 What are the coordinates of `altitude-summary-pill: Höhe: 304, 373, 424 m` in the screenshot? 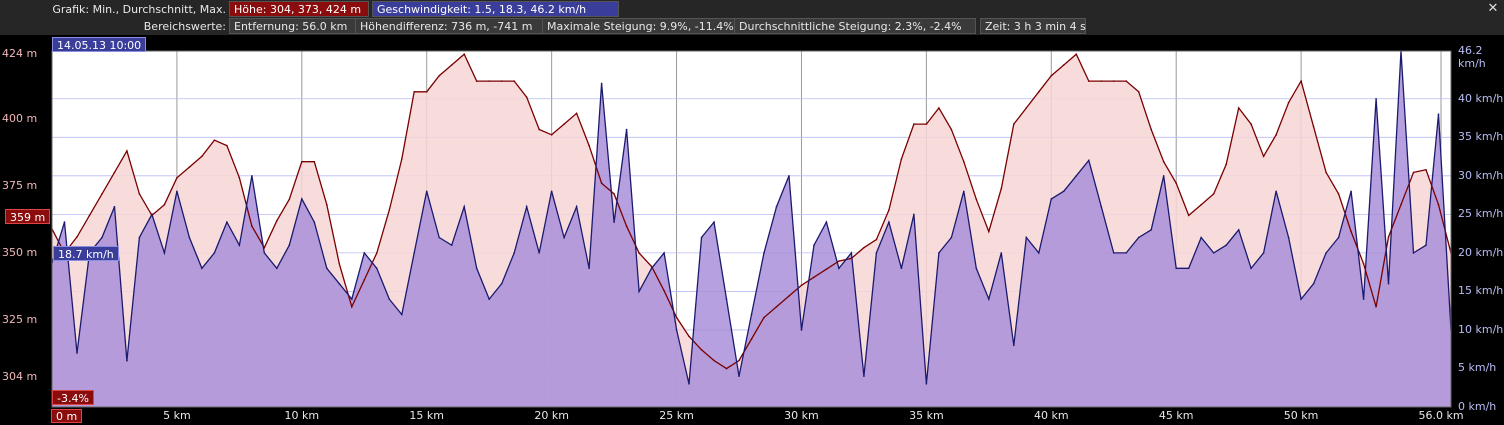 It's located at (299, 9).